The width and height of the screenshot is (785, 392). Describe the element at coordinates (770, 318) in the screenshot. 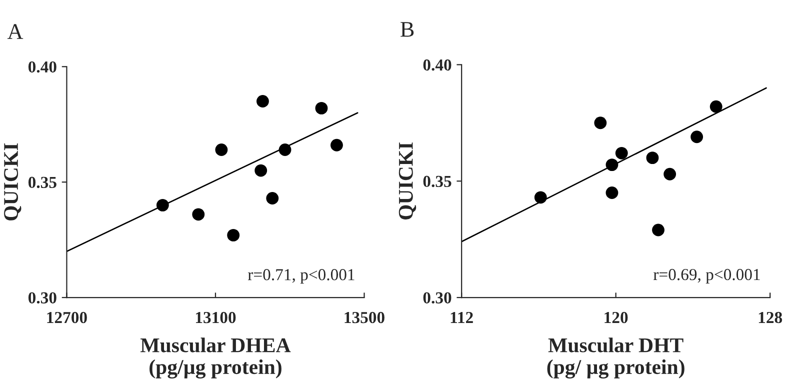

I see `x-tick-label: 128` at that location.